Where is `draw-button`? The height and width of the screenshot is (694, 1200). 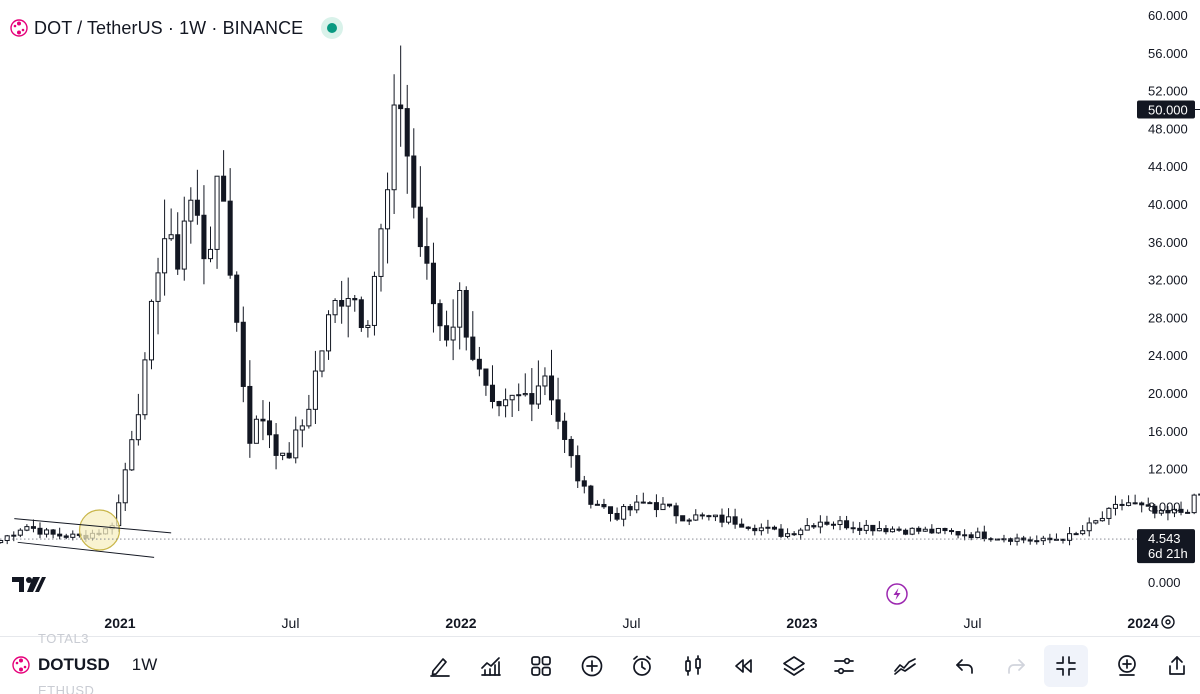
draw-button is located at coordinates (440, 666).